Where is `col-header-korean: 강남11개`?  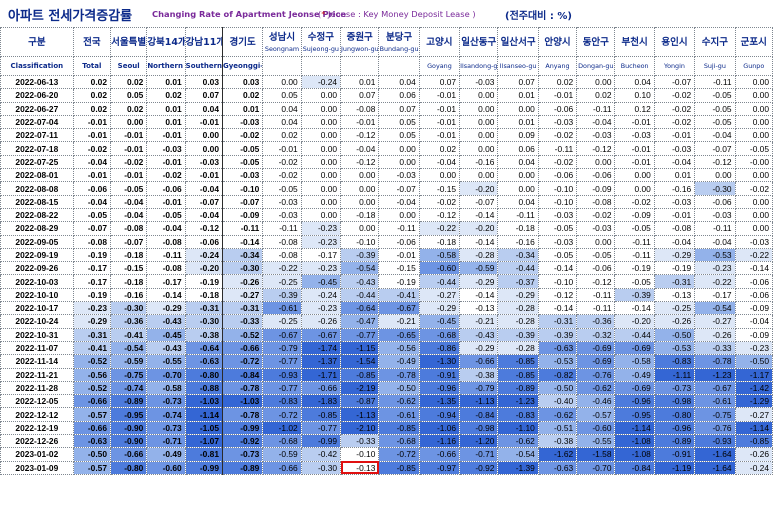
col-header-korean: 강남11개 is located at coordinates (204, 42).